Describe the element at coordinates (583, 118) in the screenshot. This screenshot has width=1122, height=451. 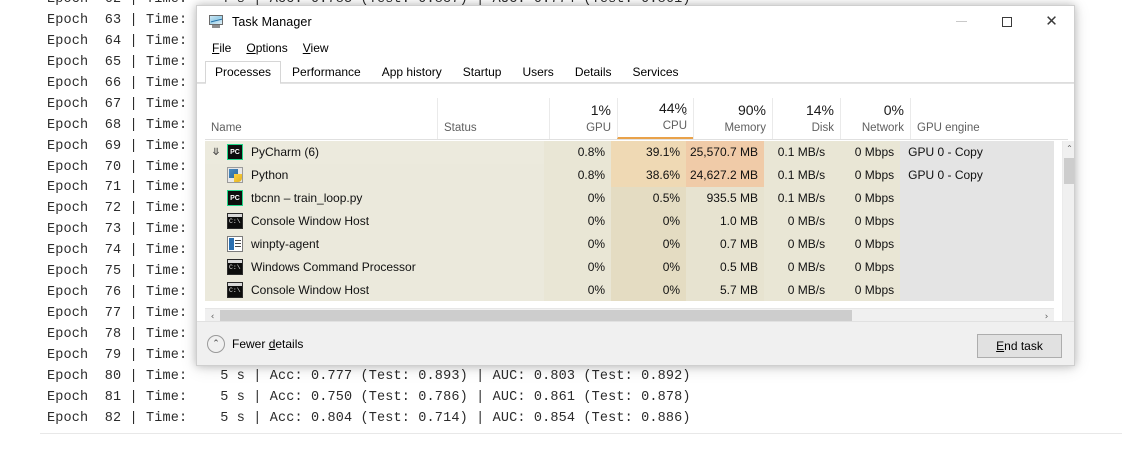
I see `column-header-gpu: 1% GPU` at that location.